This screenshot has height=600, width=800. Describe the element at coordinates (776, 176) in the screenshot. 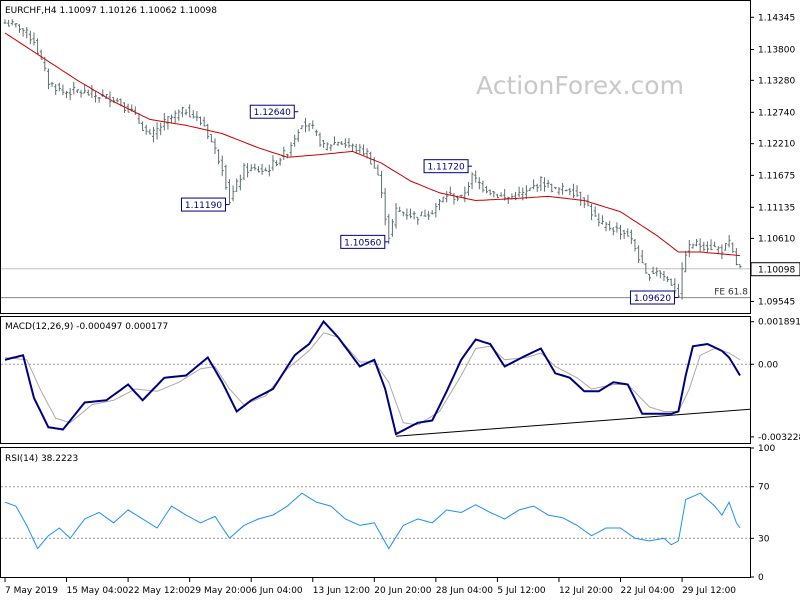

I see `y-tick-label: 1.11675` at that location.